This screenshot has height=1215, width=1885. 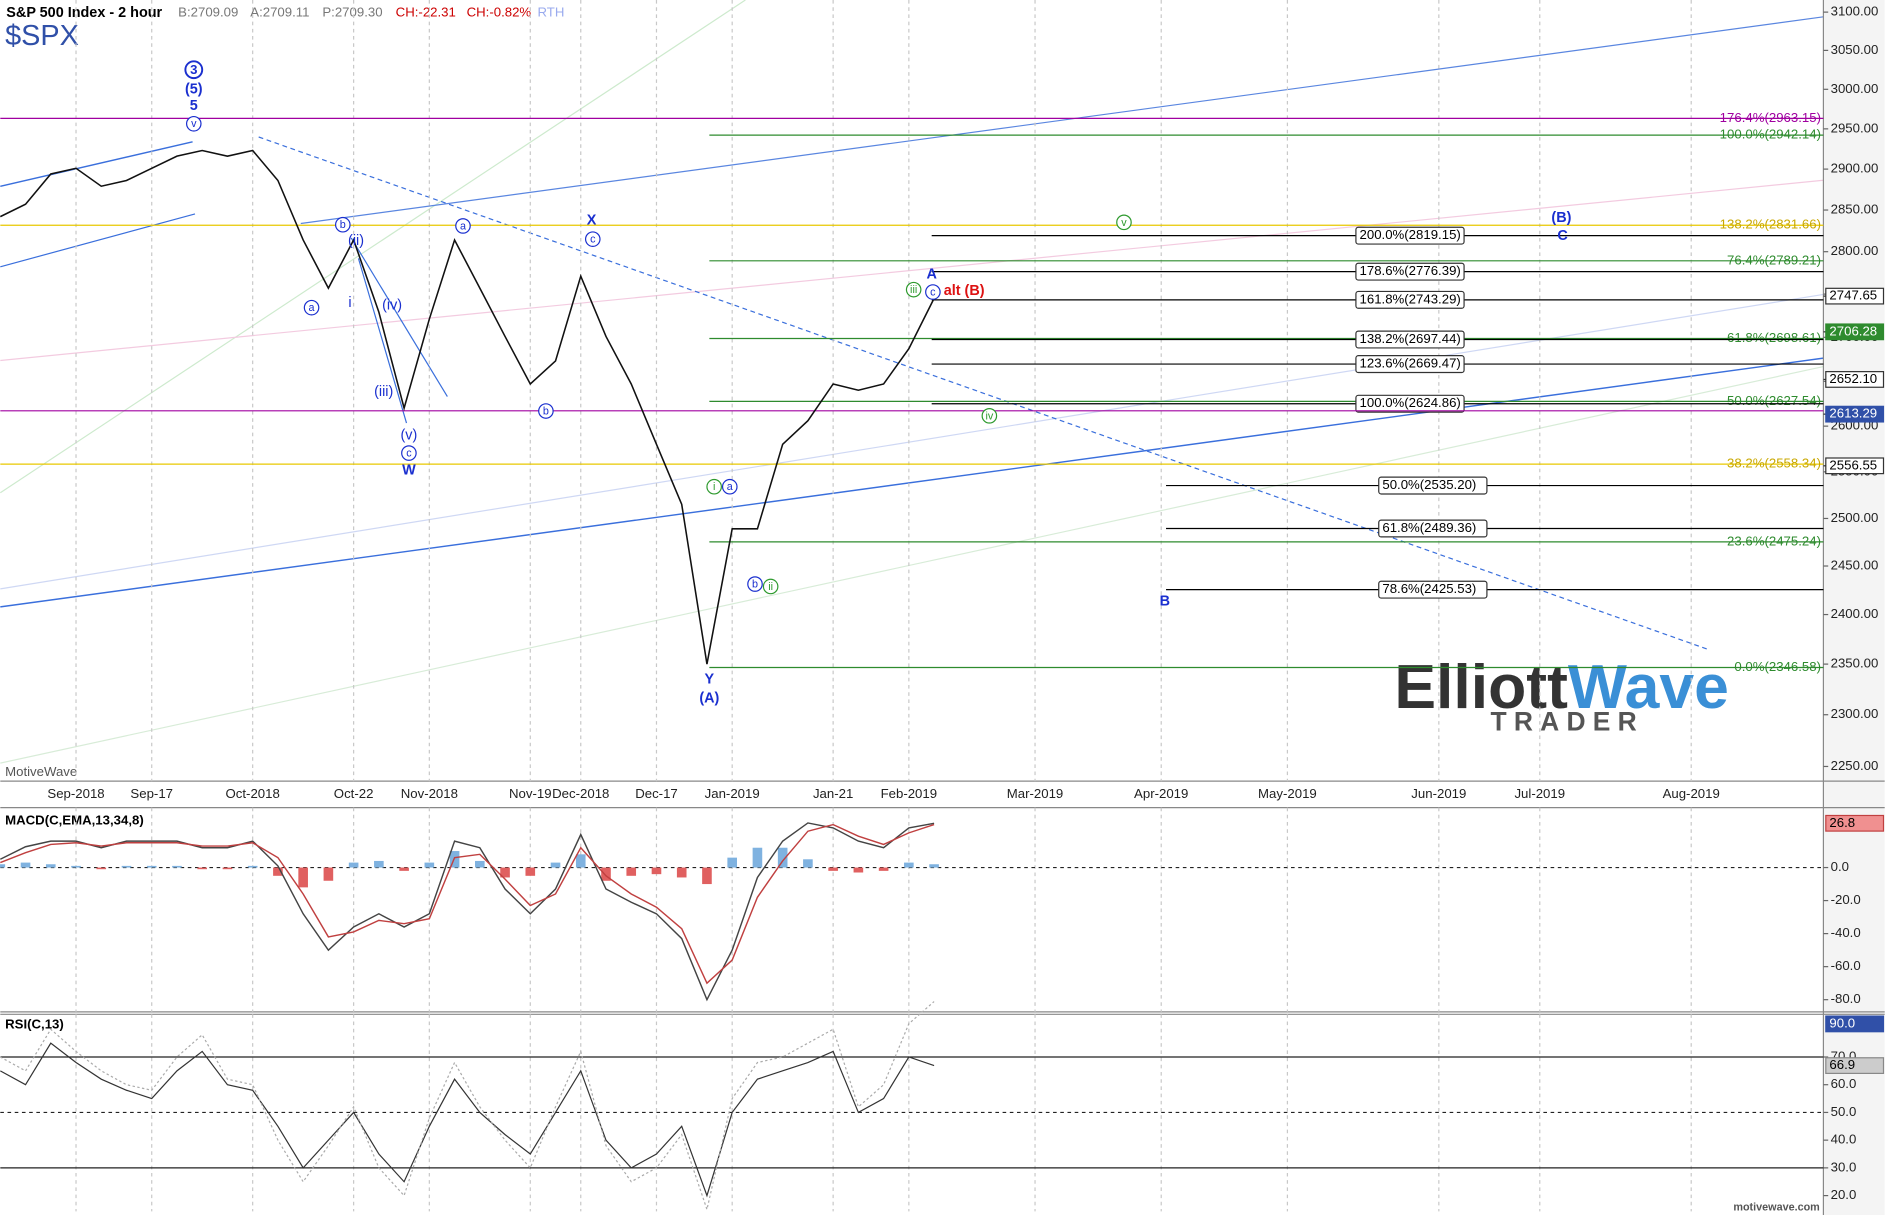 What do you see at coordinates (194, 89) in the screenshot?
I see `wave-label: (5)` at bounding box center [194, 89].